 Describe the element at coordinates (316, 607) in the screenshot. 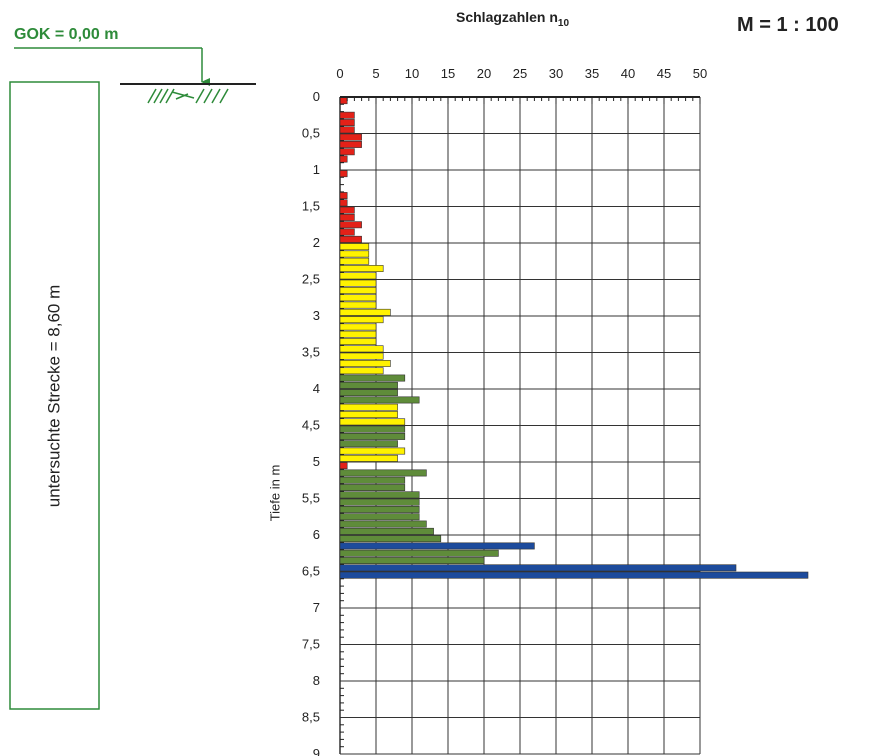

I see `y-tick-label: 7` at that location.